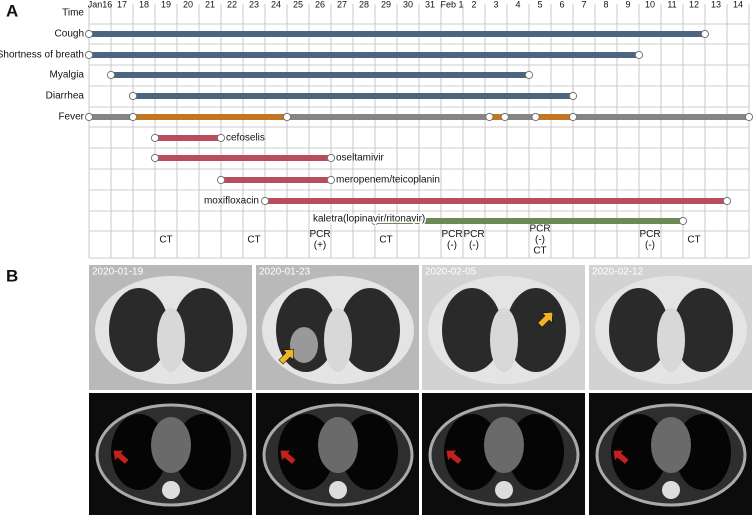 The image size is (756, 518). I want to click on date-label: 27, so click(342, 4).